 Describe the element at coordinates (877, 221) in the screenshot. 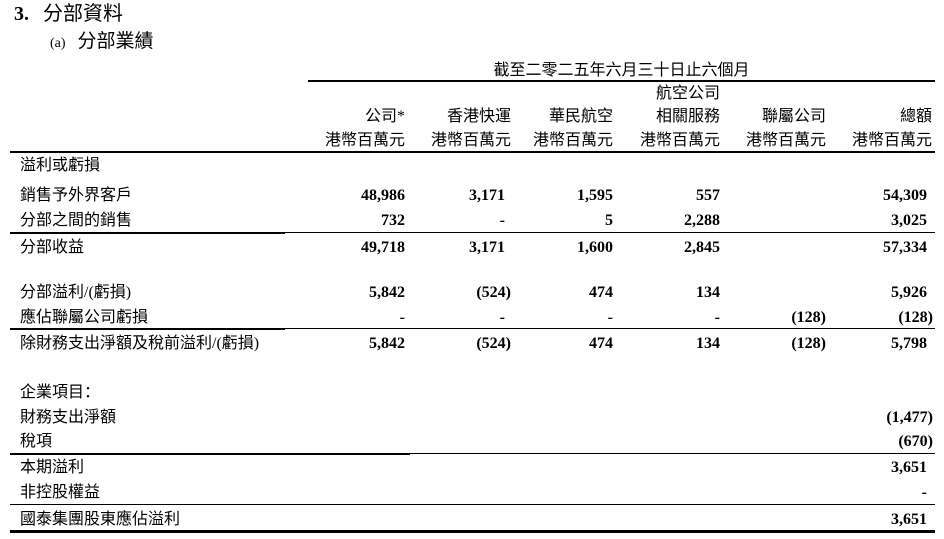

I see `table-cell: 3,025` at that location.